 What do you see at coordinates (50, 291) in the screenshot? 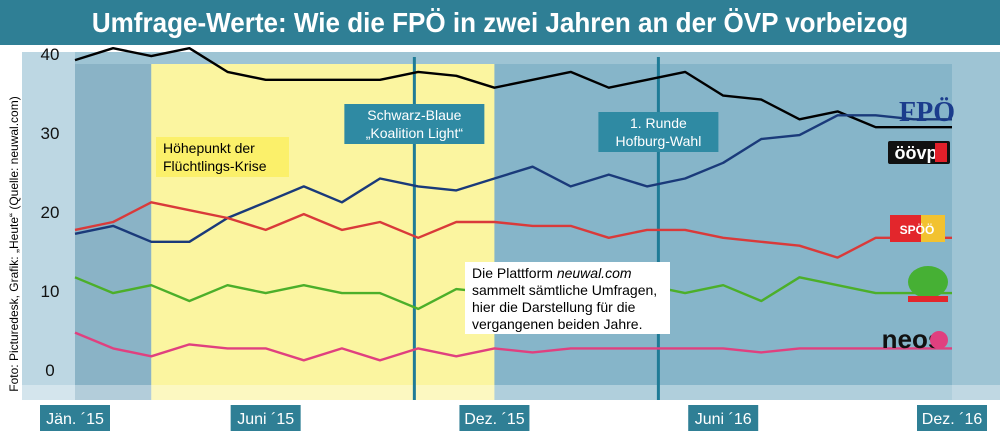
I see `y-tick-label: 10` at bounding box center [50, 291].